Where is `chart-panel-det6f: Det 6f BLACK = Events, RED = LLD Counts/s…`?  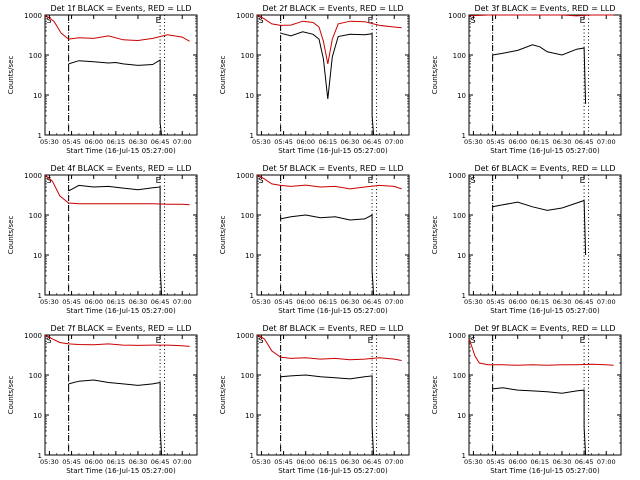 chart-panel-det6f: Det 6f BLACK = Events, RED = LLD Counts/s… is located at coordinates (526, 239).